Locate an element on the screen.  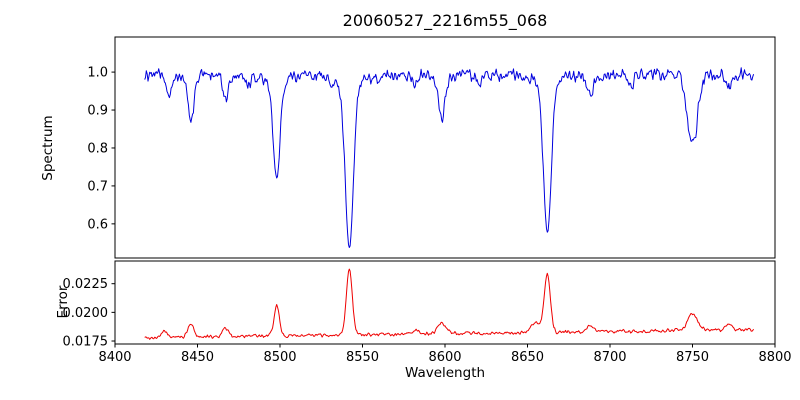
spectrum-y-tick-label: 0.6 is located at coordinates (97, 224).